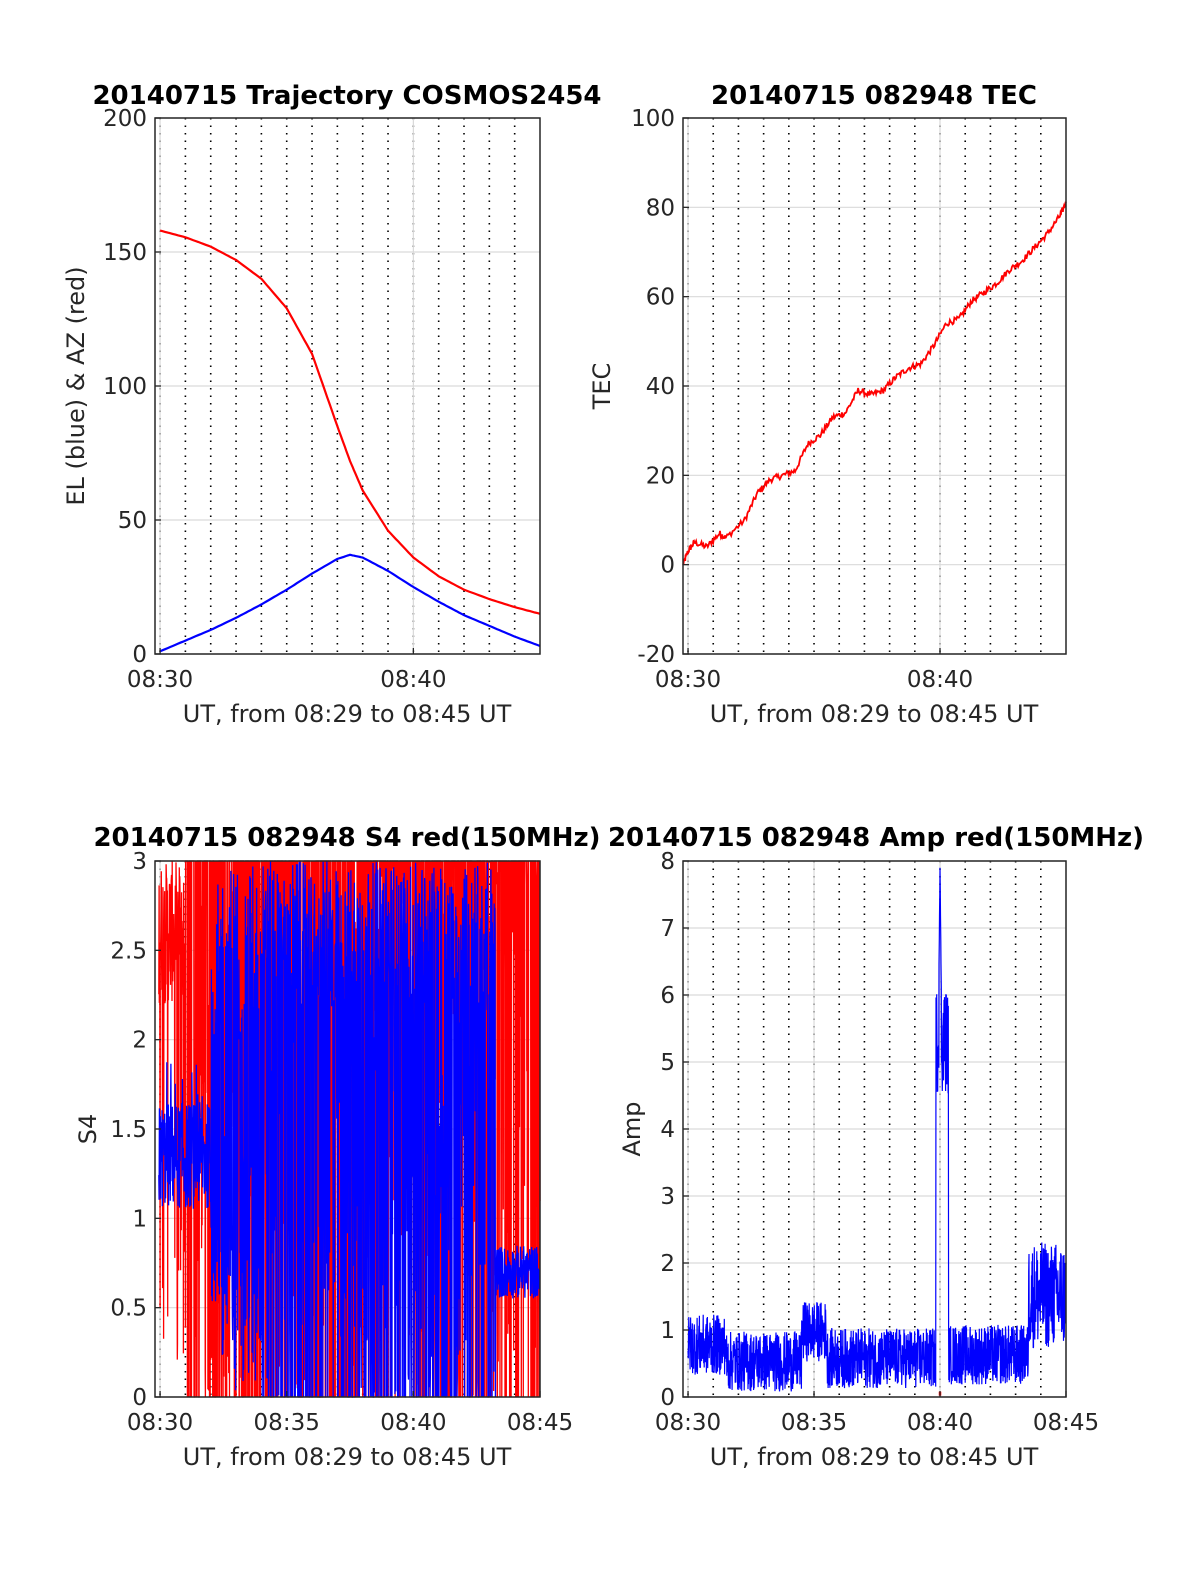 The height and width of the screenshot is (1575, 1200). Describe the element at coordinates (667, 929) in the screenshot. I see `y-tick-label: 7` at that location.